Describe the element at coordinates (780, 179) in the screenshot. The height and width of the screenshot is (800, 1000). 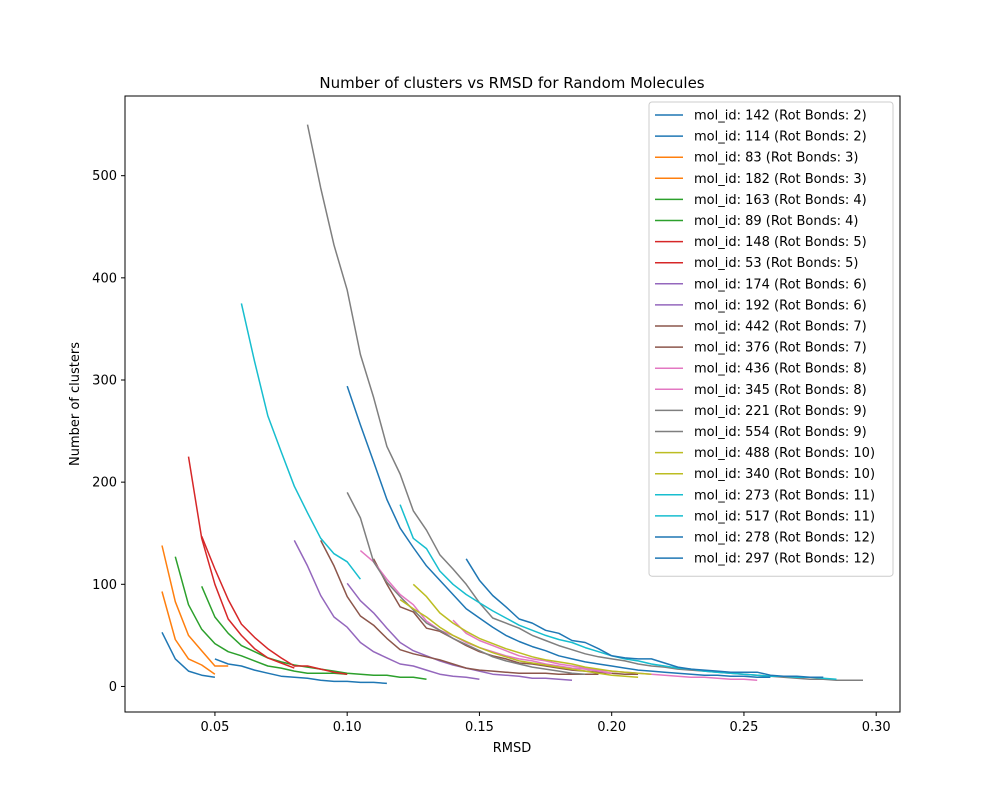
I see `legend-entry-3: mol_id: 182 (Rot Bonds: 3)` at that location.